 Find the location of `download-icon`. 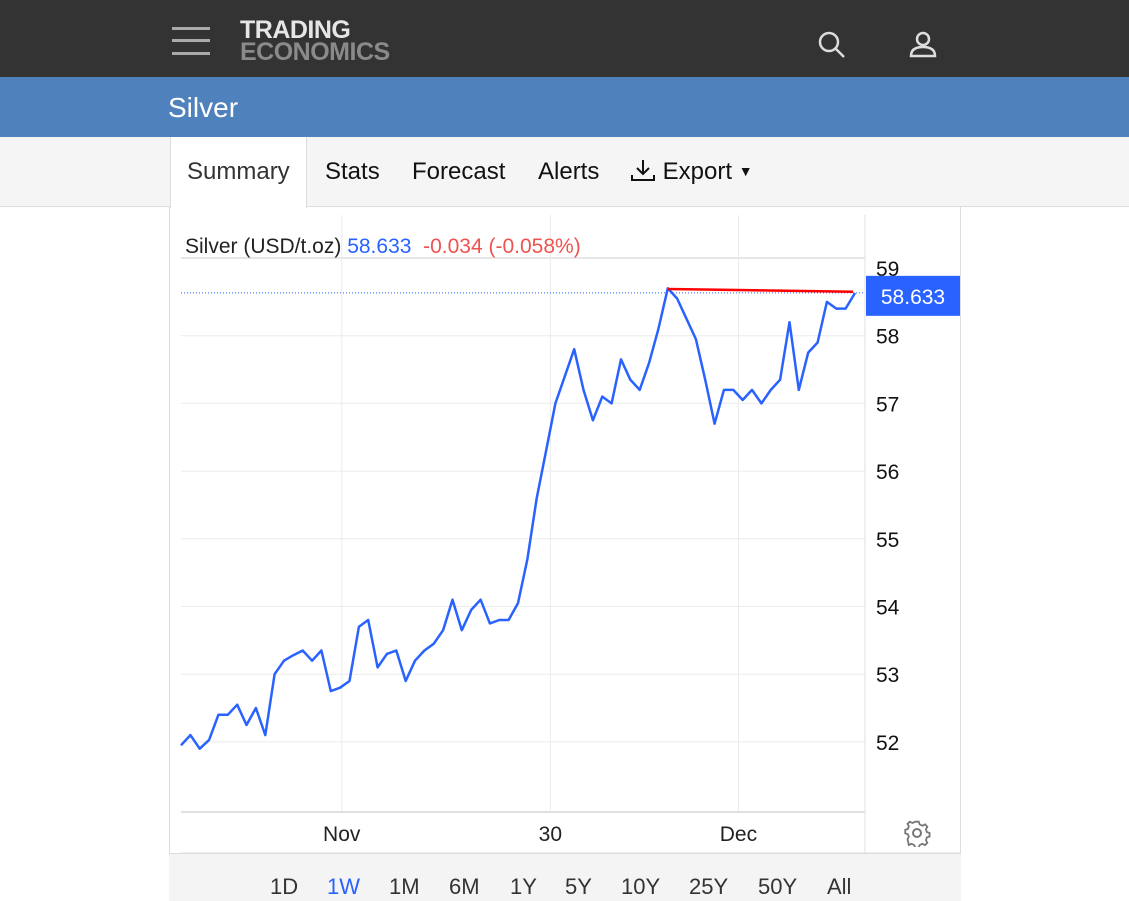

download-icon is located at coordinates (643, 170).